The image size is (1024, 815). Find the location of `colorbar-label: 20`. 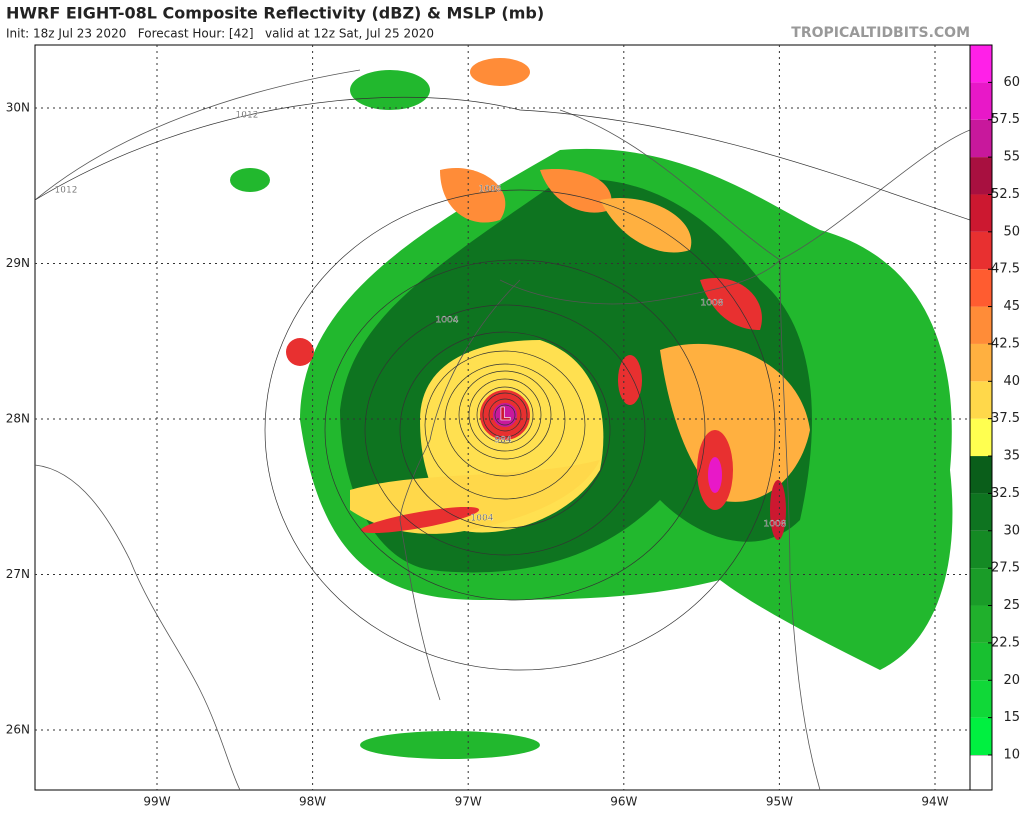

colorbar-label: 20 is located at coordinates (1011, 680).